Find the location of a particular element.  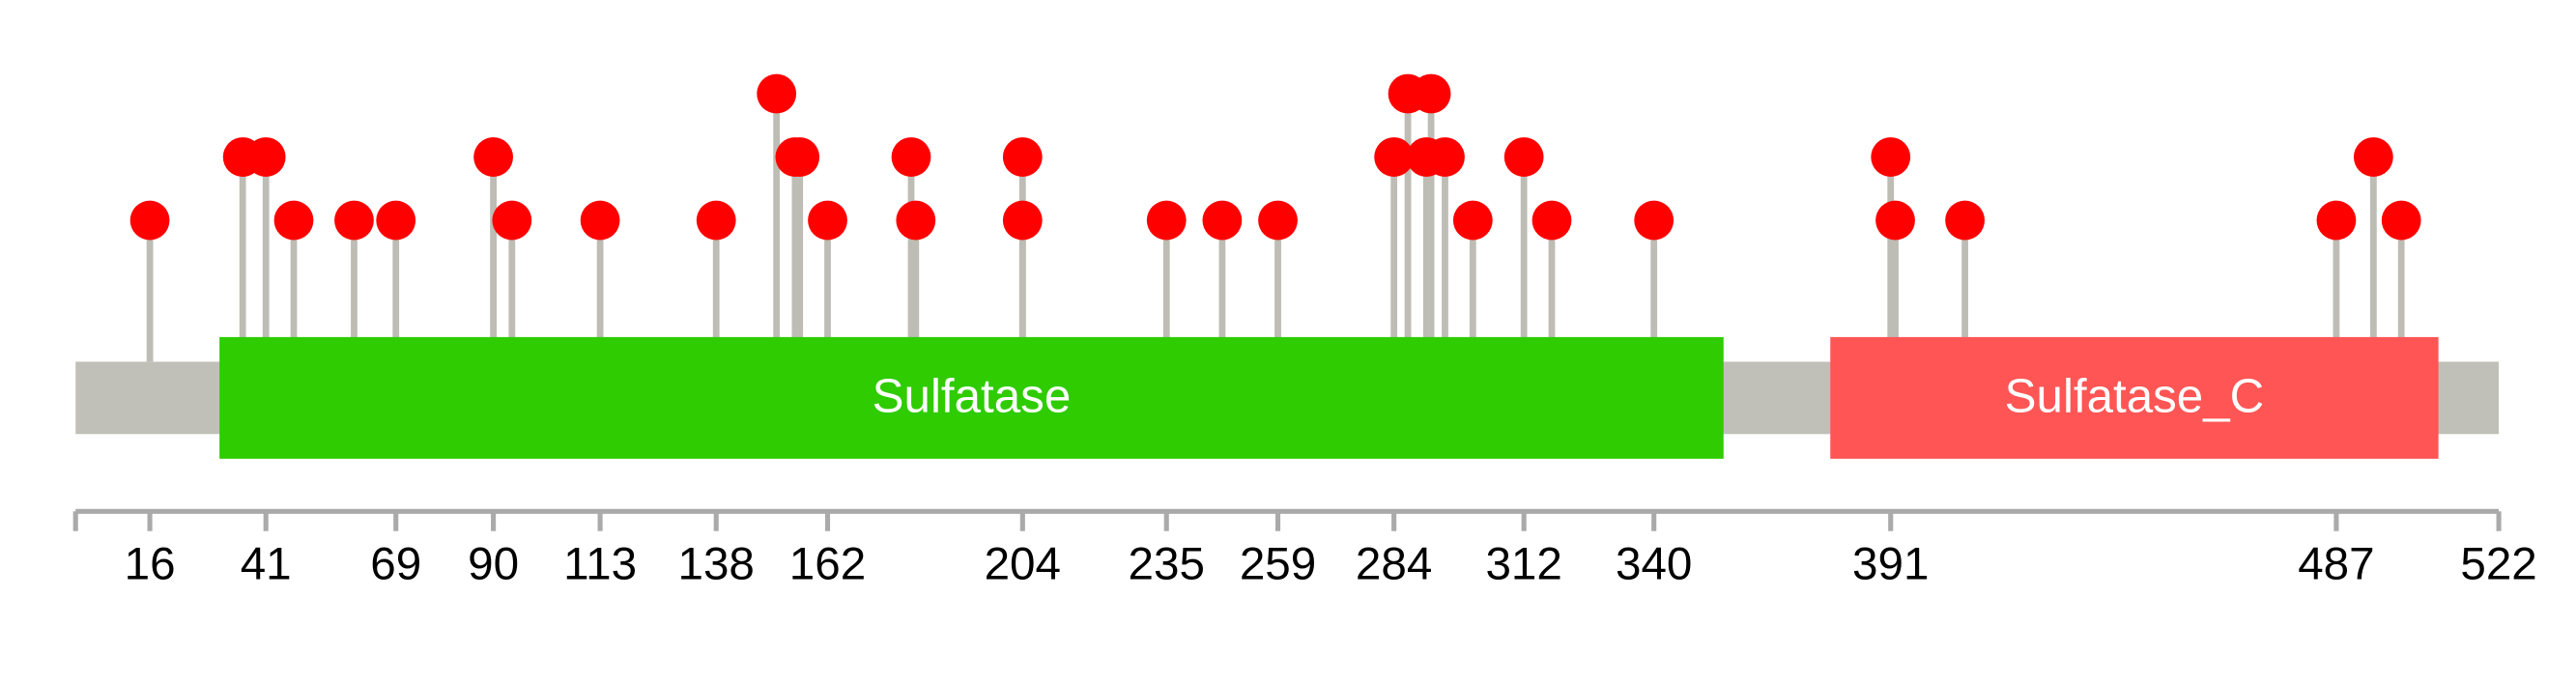

x-tick-label: 312 is located at coordinates (1523, 565).